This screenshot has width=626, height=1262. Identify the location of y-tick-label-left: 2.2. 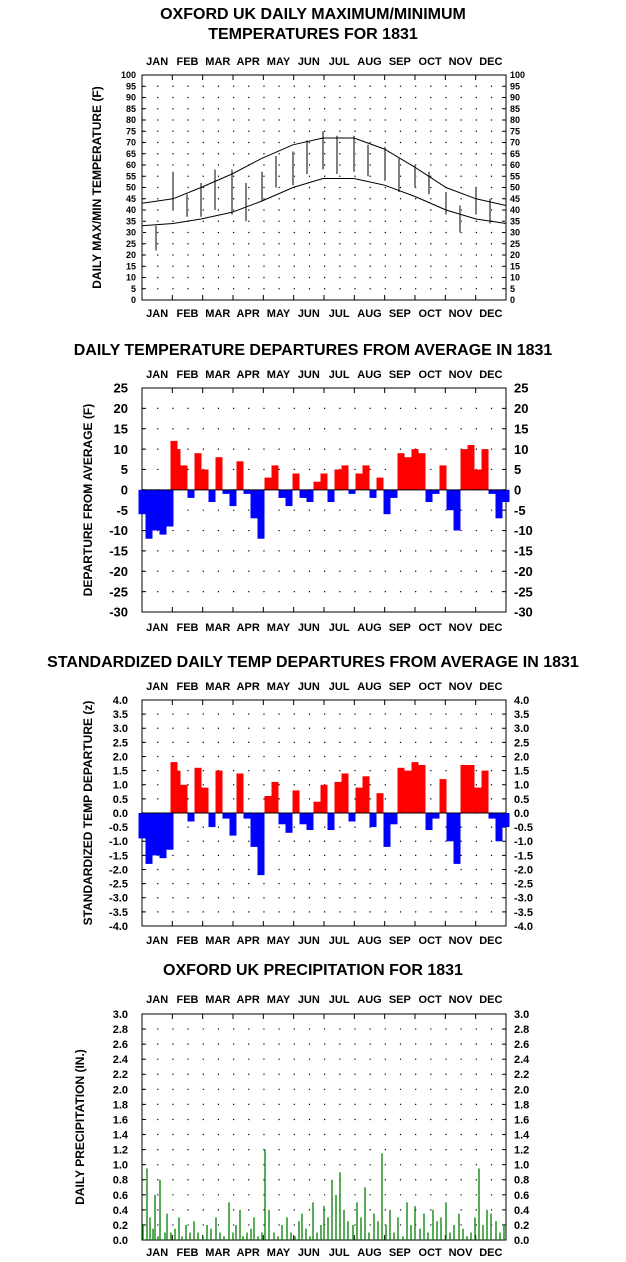
(120, 1075).